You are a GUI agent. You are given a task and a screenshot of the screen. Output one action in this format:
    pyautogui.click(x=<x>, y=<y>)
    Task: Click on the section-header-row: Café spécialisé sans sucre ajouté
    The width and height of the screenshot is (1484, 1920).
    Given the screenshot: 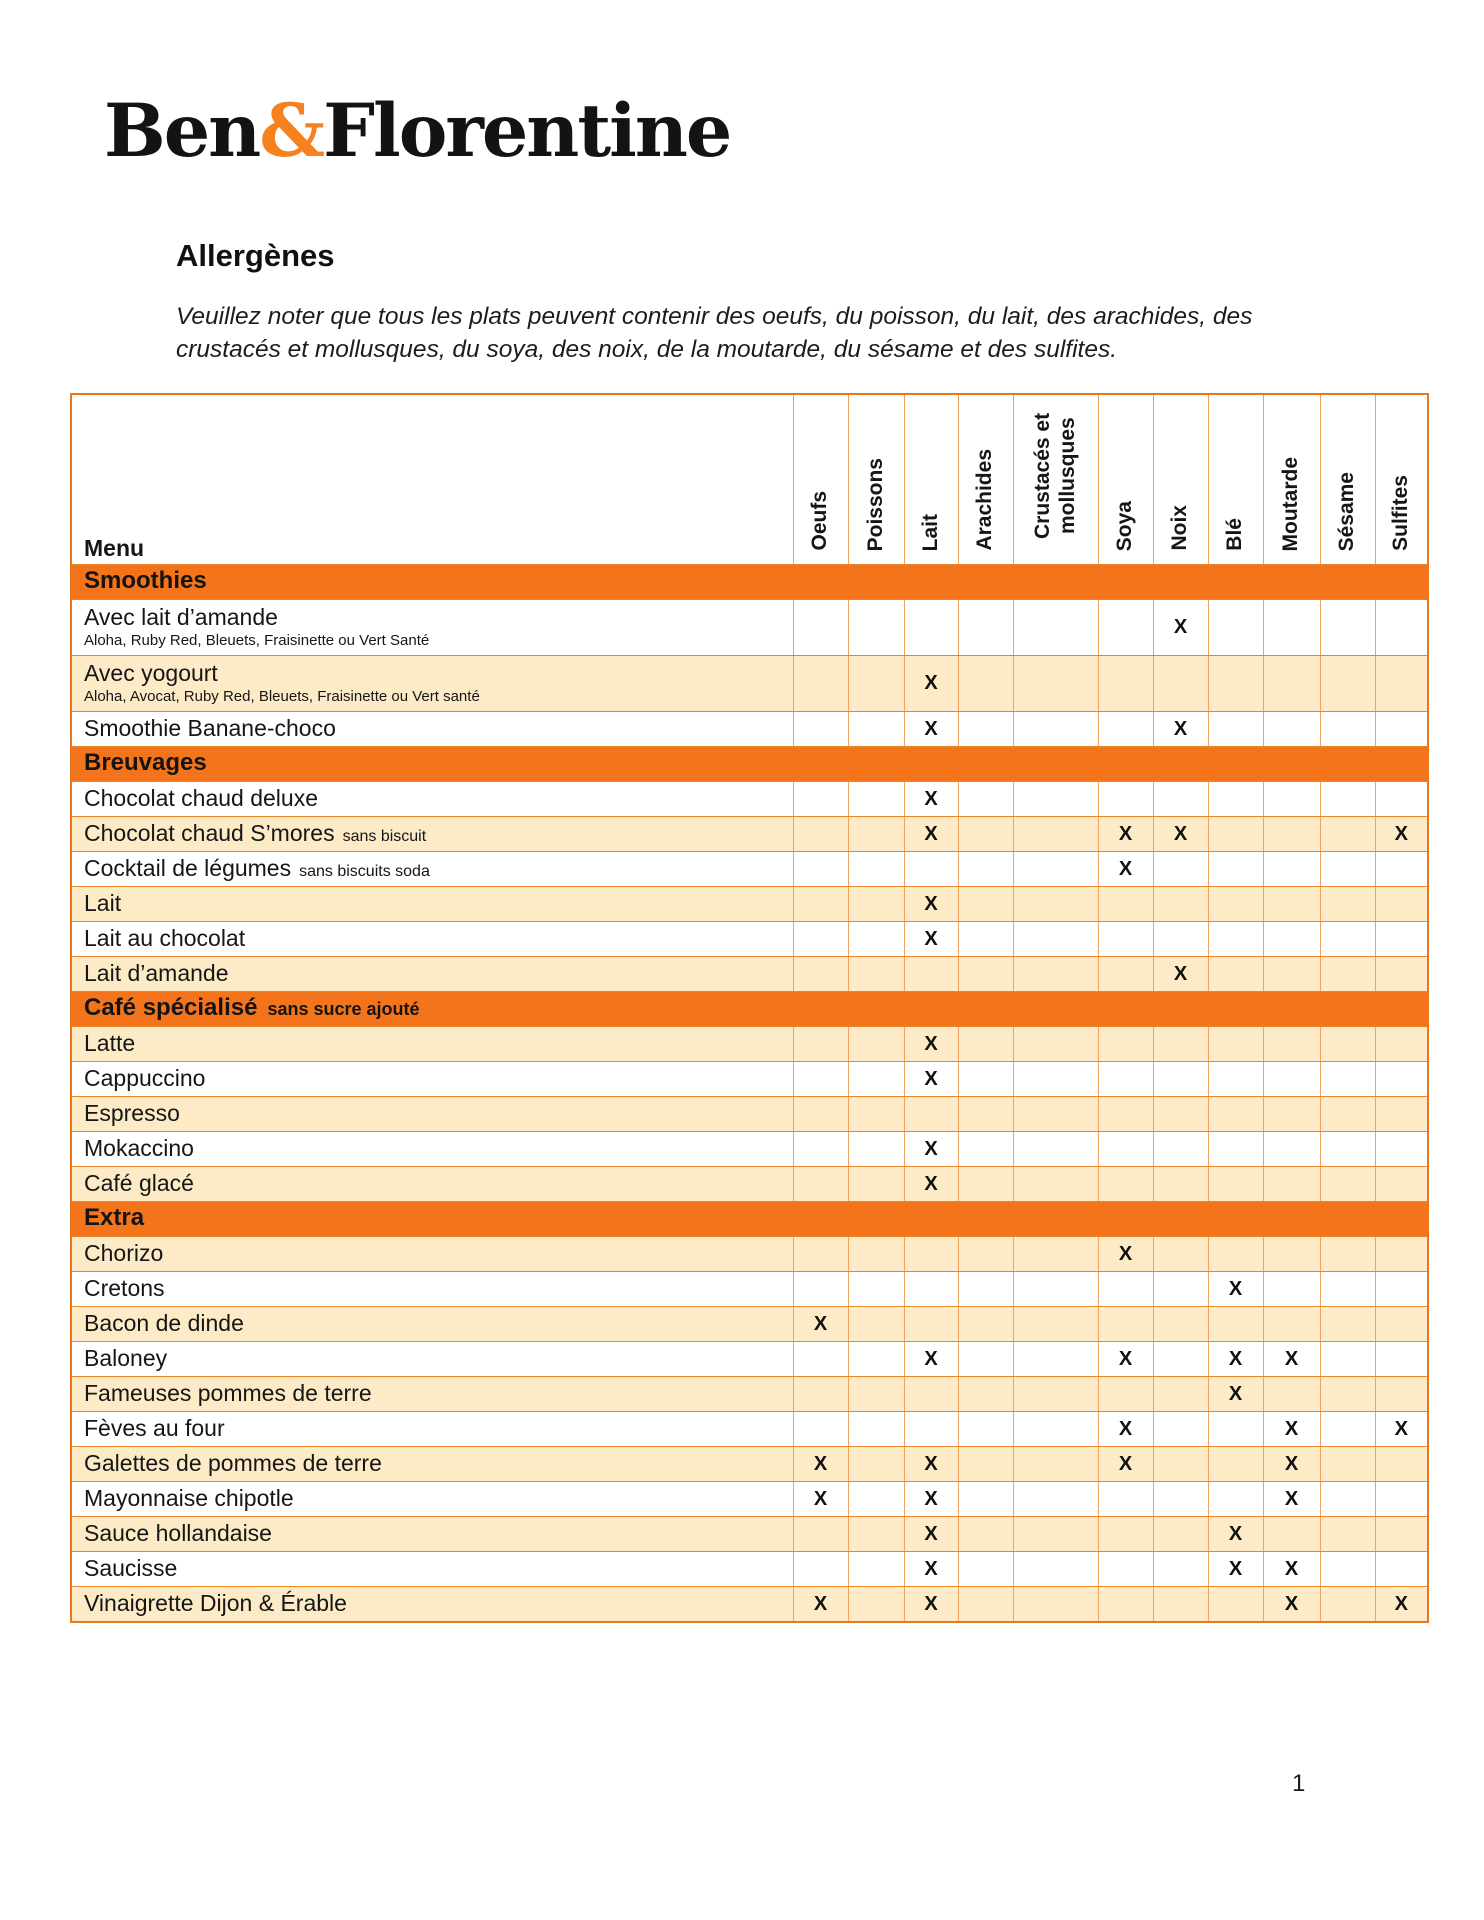 What is the action you would take?
    pyautogui.click(x=749, y=1009)
    